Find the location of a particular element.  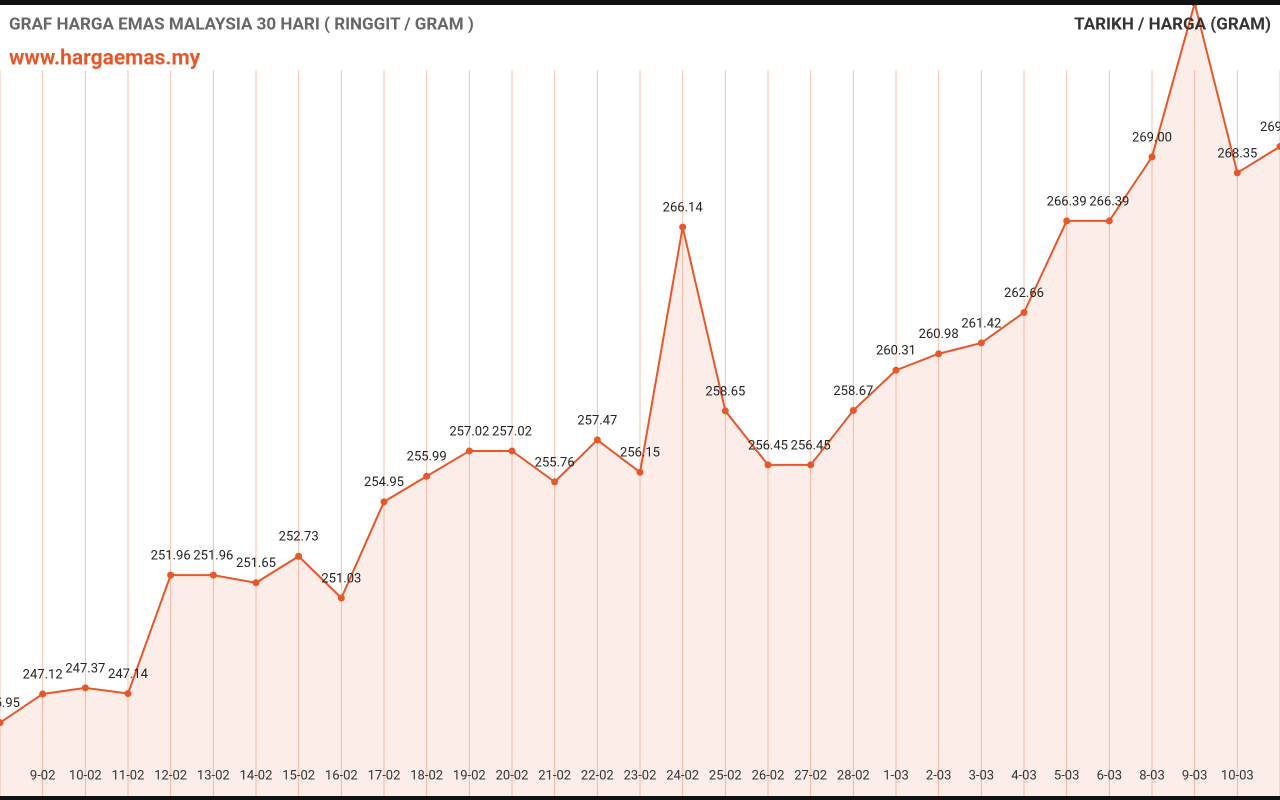

x-tick-label: 15-02 is located at coordinates (298, 775).